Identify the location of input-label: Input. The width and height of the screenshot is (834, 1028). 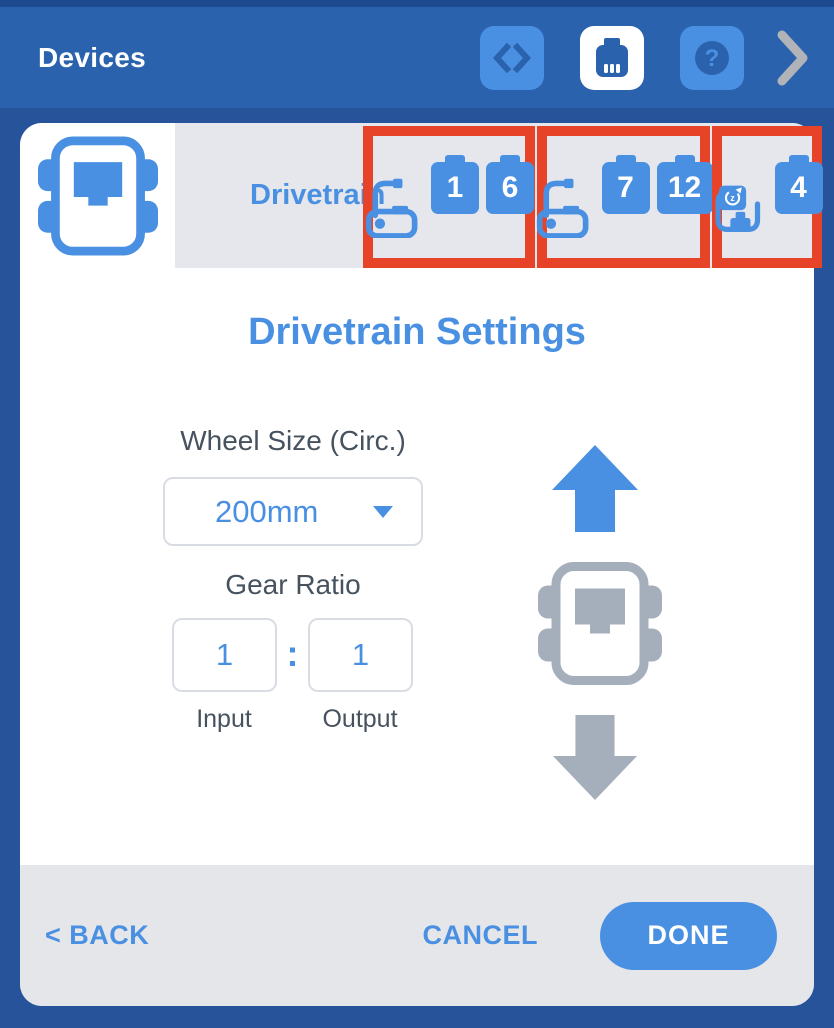
(224, 719).